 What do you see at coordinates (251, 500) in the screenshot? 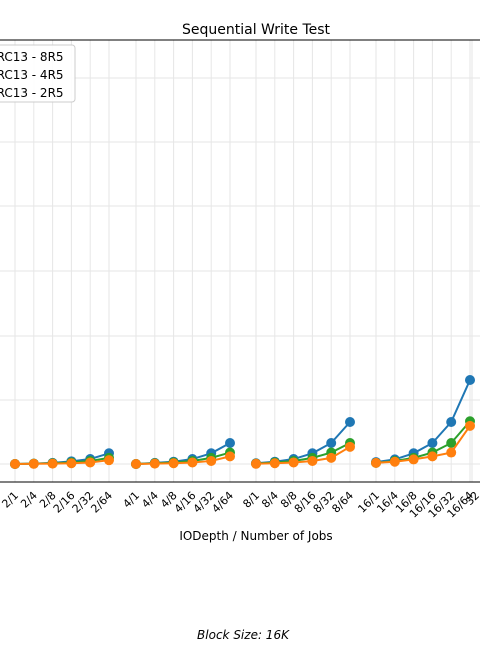
I see `x-tick-label: 8/1` at bounding box center [251, 500].